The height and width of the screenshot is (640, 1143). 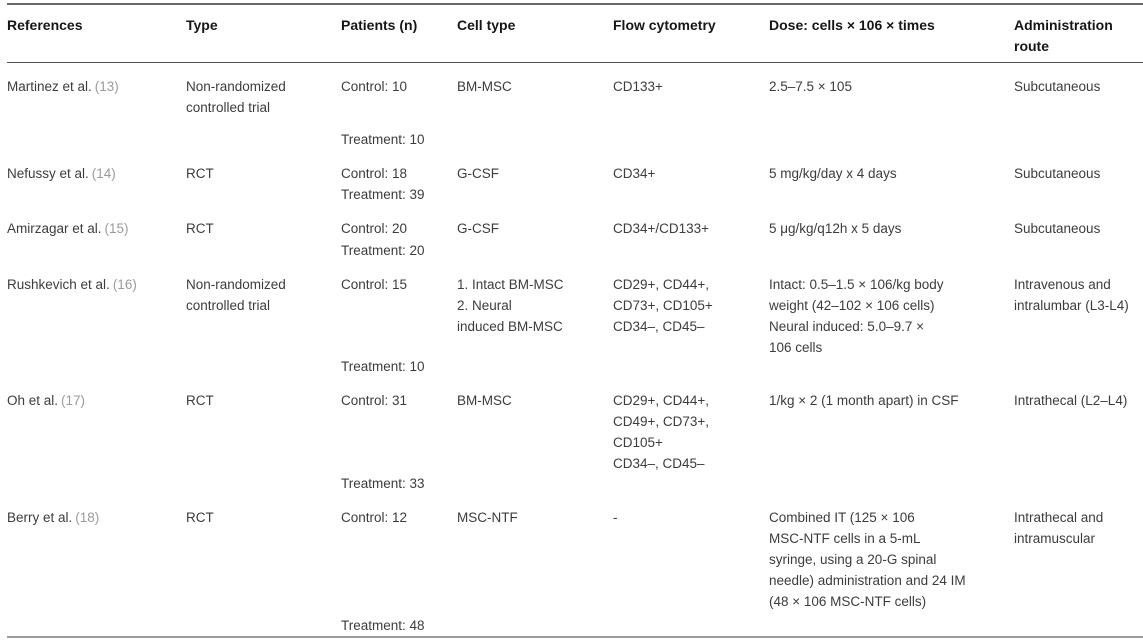 What do you see at coordinates (48, 173) in the screenshot?
I see `reference-authors: Nefussy et al.` at bounding box center [48, 173].